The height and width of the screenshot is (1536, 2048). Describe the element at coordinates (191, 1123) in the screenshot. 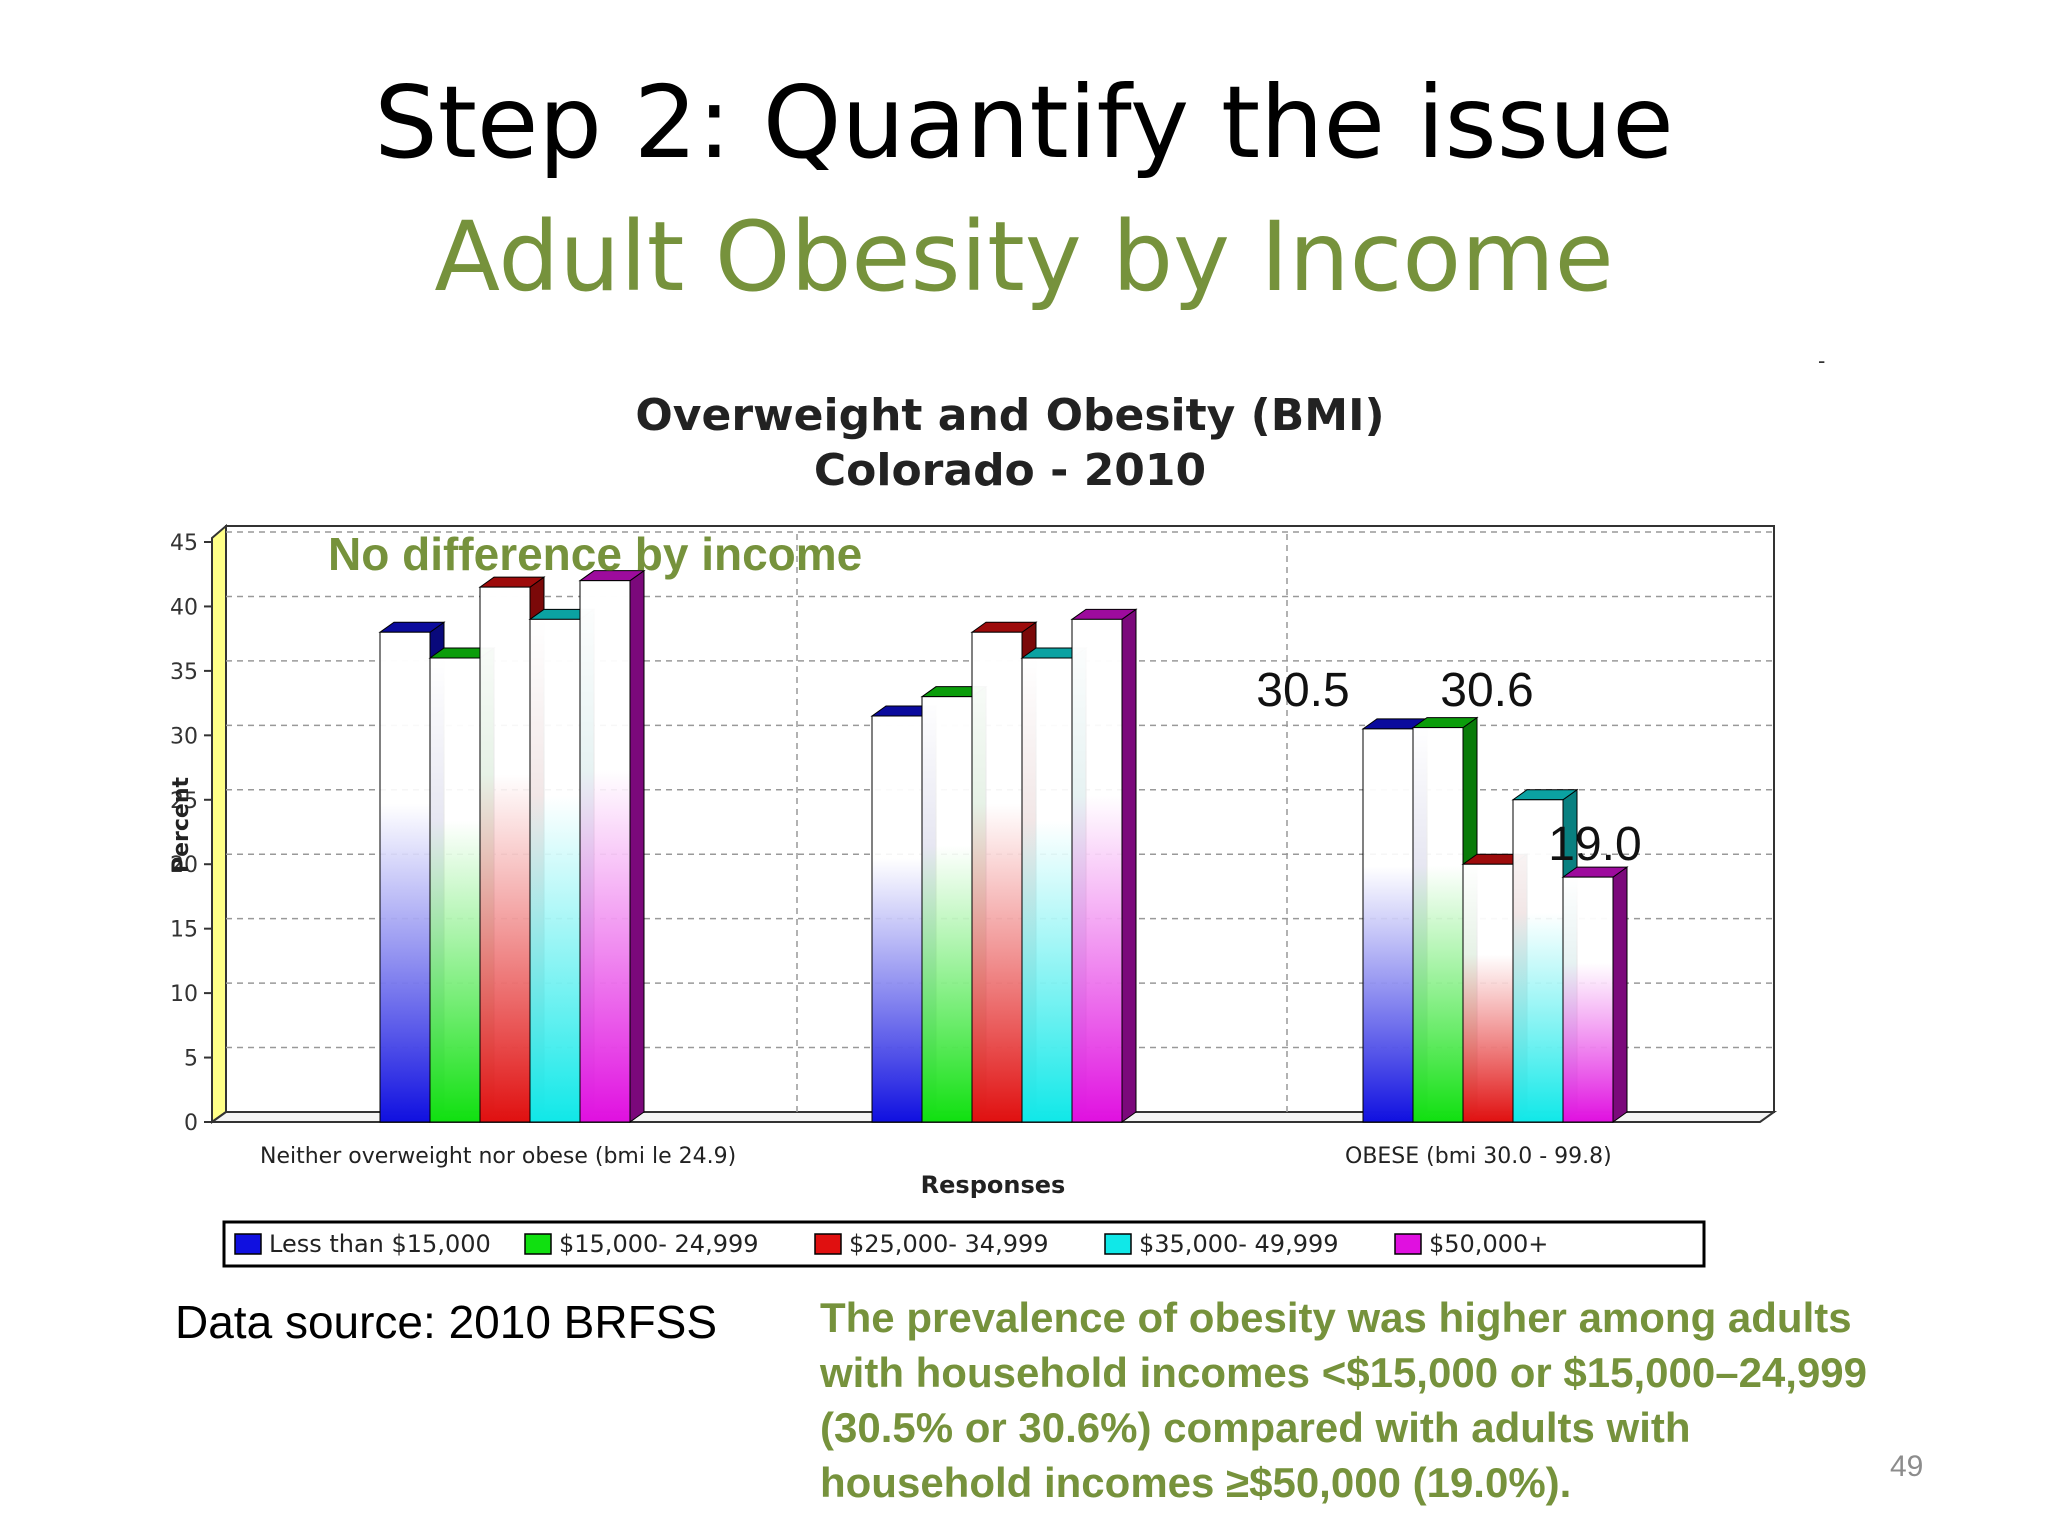

I see `y-tick-label: 0` at that location.